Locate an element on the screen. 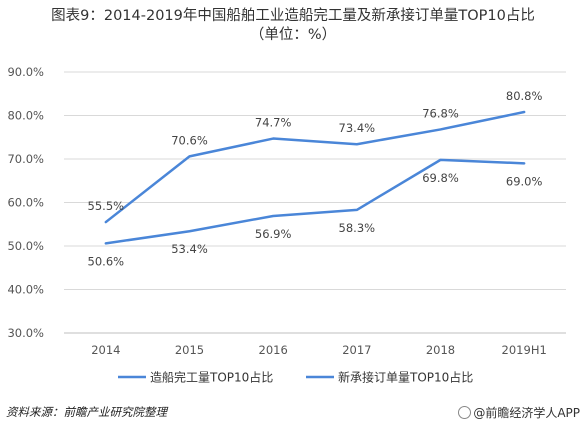  y-tick-label: 90.0% is located at coordinates (25, 72).